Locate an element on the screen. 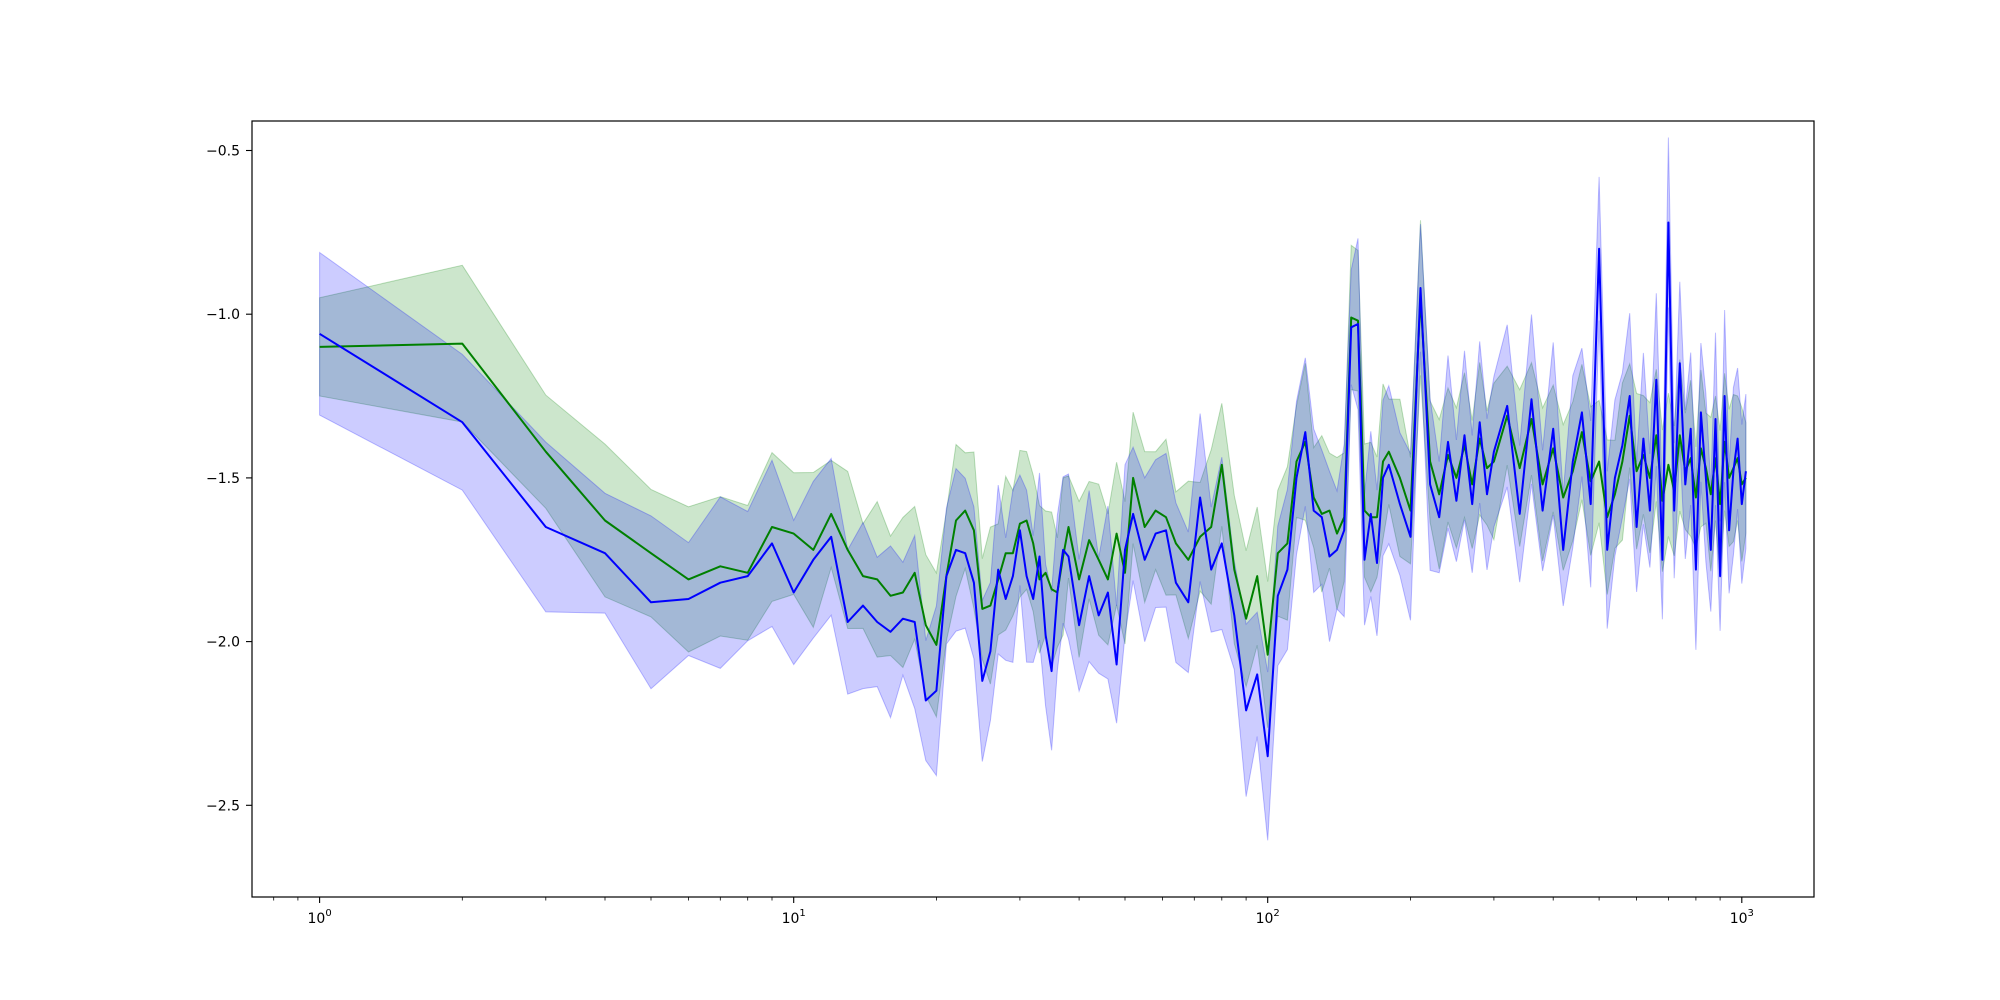  x-axis: 10⁰ 10¹ 10² 10³ is located at coordinates (1013, 912).